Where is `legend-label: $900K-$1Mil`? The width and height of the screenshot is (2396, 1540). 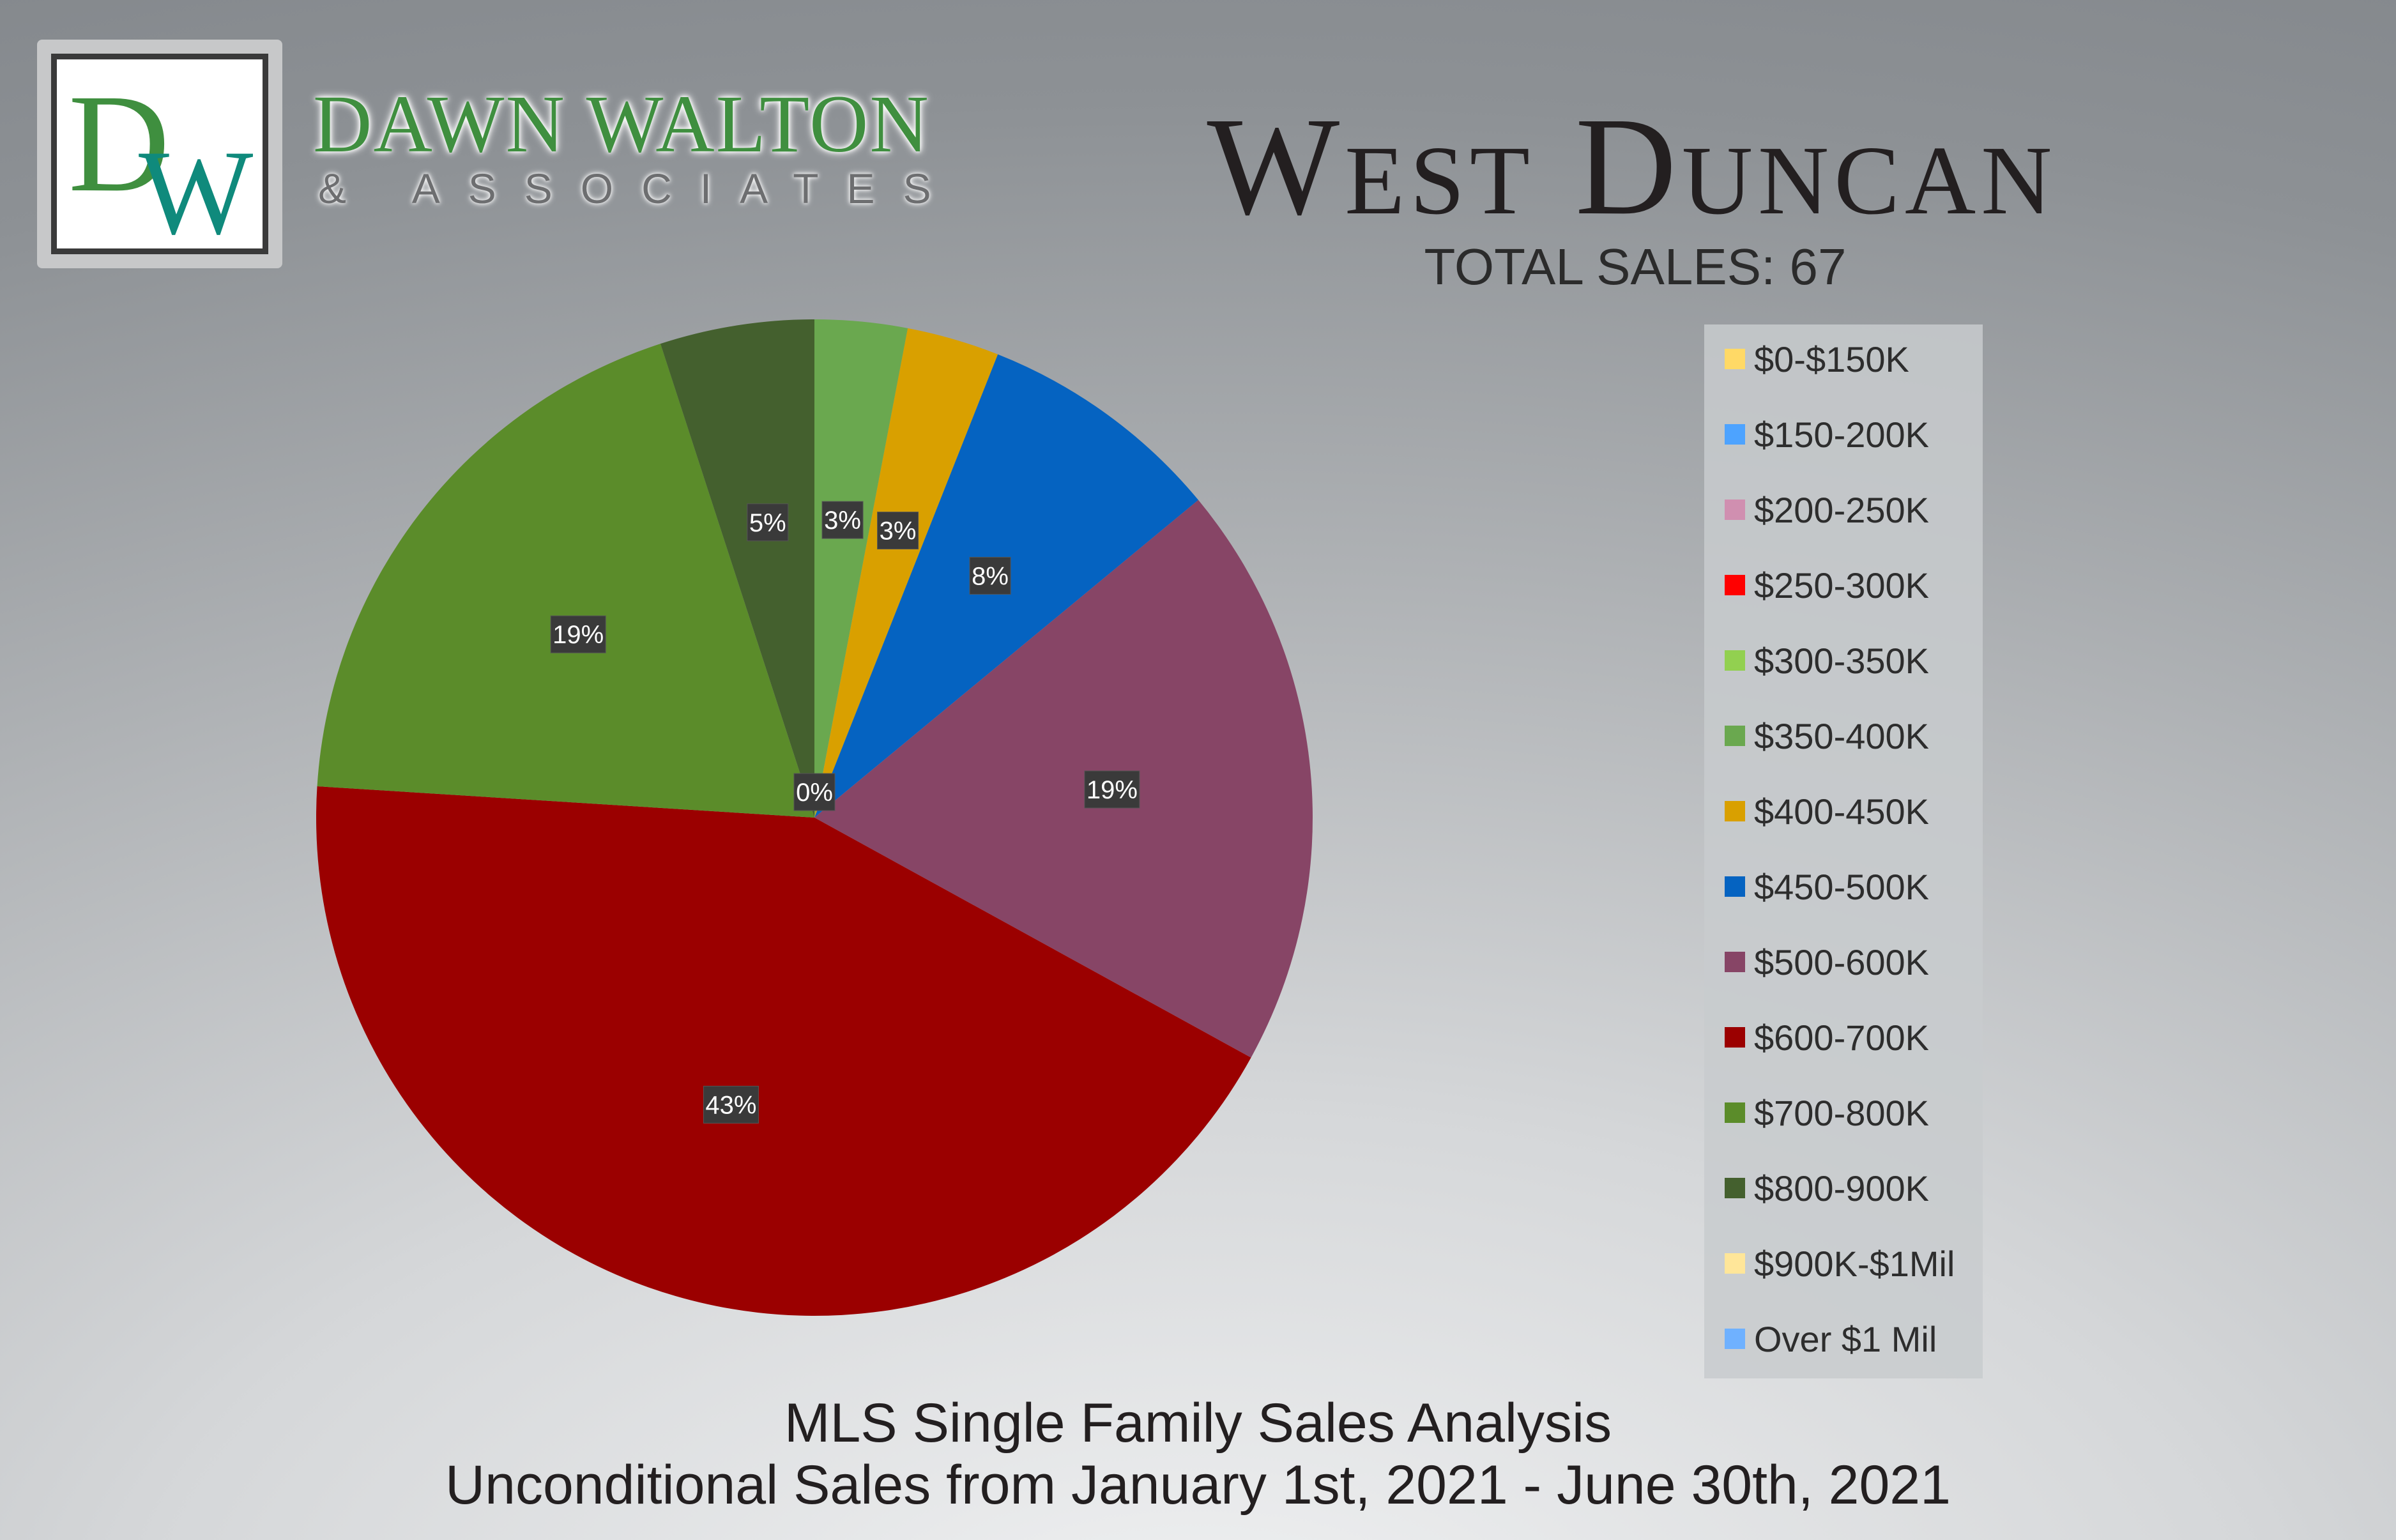
legend-label: $900K-$1Mil is located at coordinates (1855, 1263).